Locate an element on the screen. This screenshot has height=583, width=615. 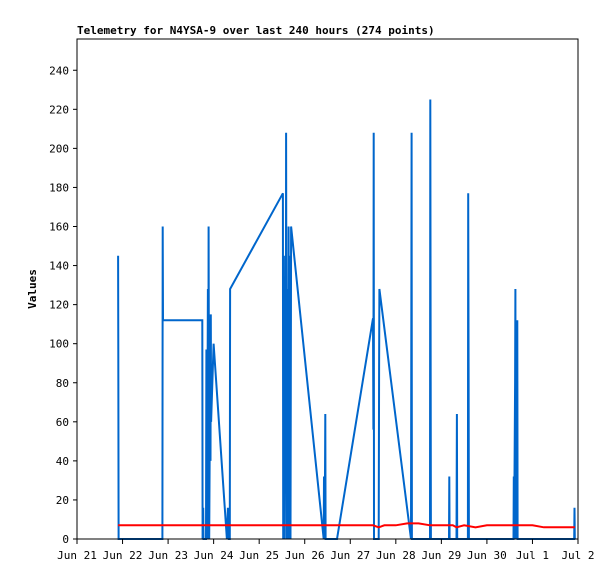
x-tick-label: Jun 24 is located at coordinates (214, 555).